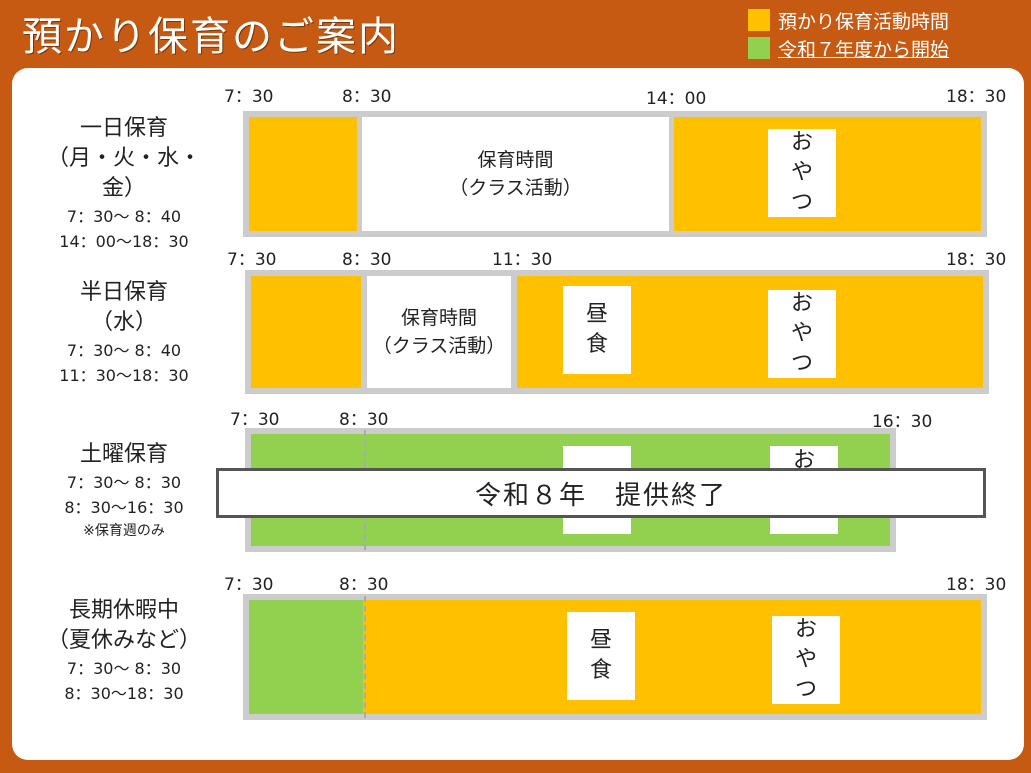  I want to click on section-days: （夏休みなど）, so click(123, 640).